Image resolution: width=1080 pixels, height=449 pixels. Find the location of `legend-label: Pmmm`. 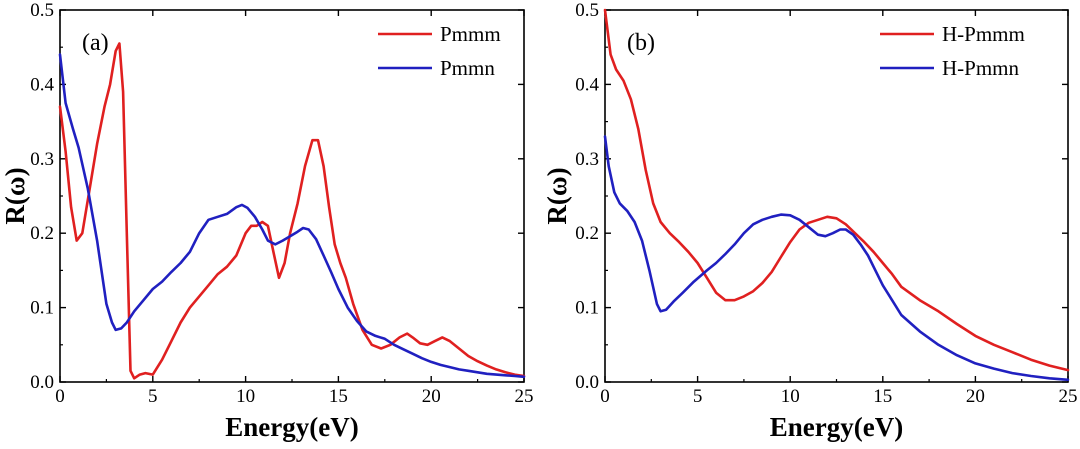

legend-label: Pmmm is located at coordinates (470, 34).